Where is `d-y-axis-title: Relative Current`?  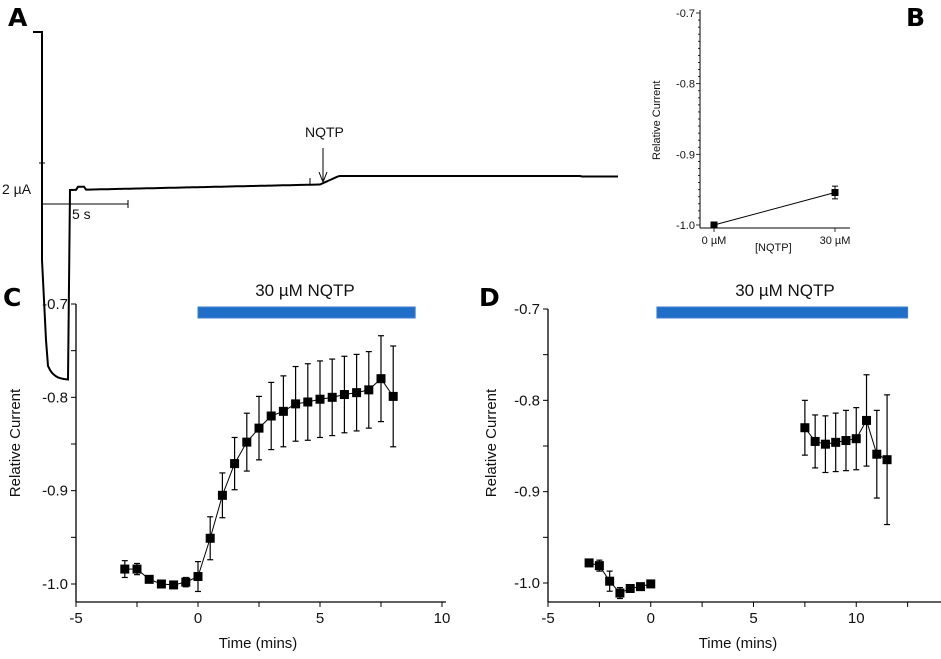 d-y-axis-title: Relative Current is located at coordinates (491, 442).